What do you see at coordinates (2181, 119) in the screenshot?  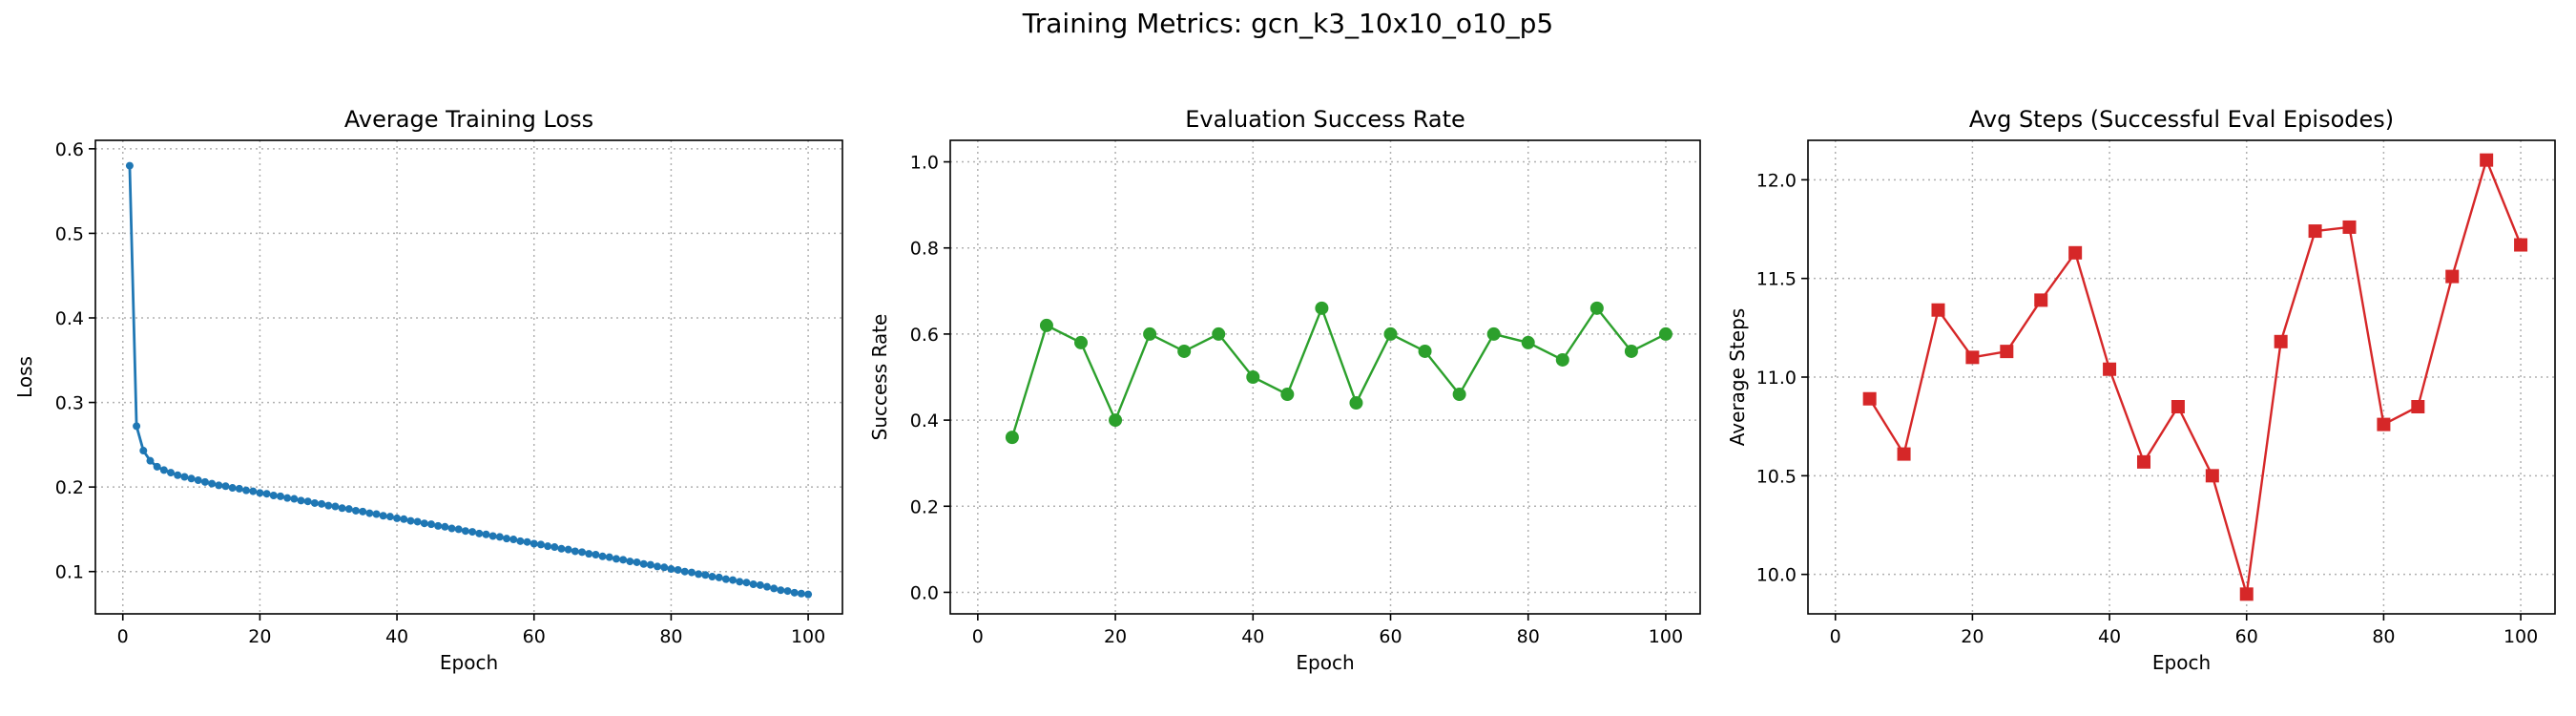 I see `chart-title: Avg Steps (Successful Eval Episodes)` at bounding box center [2181, 119].